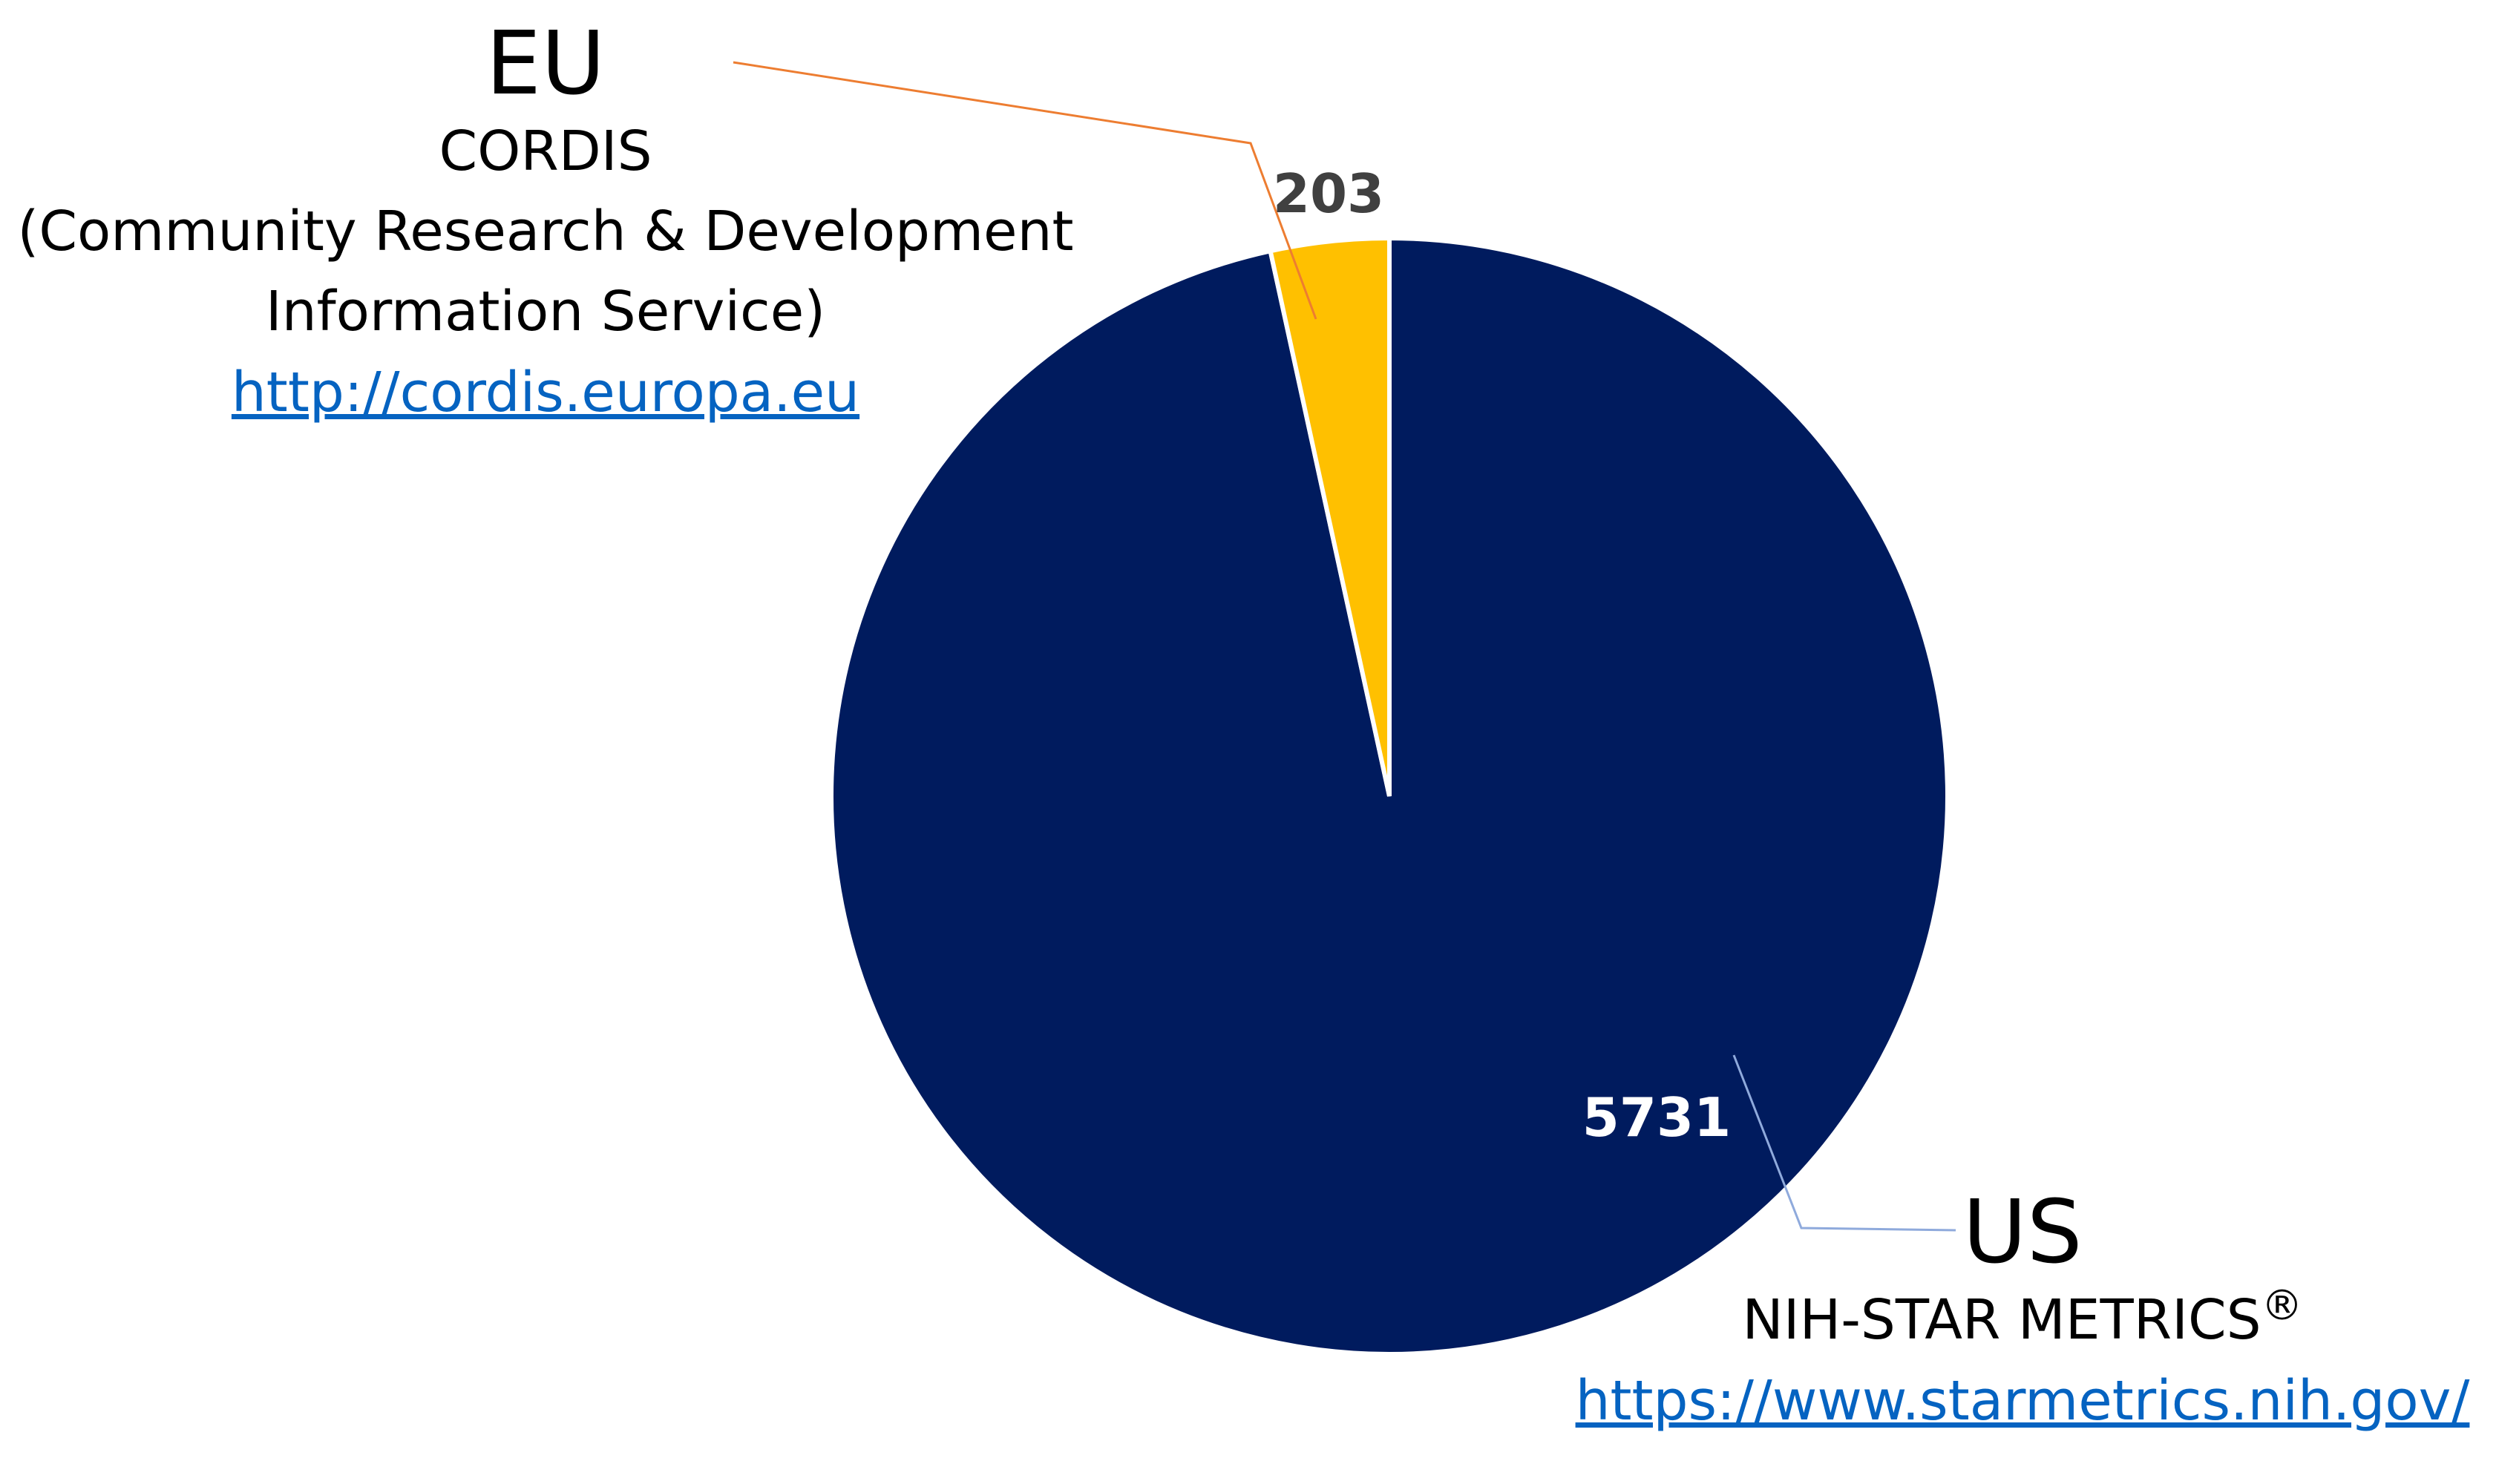 Image resolution: width=2499 pixels, height=1484 pixels. Describe the element at coordinates (2023, 1232) in the screenshot. I see `us-region-label: US` at that location.